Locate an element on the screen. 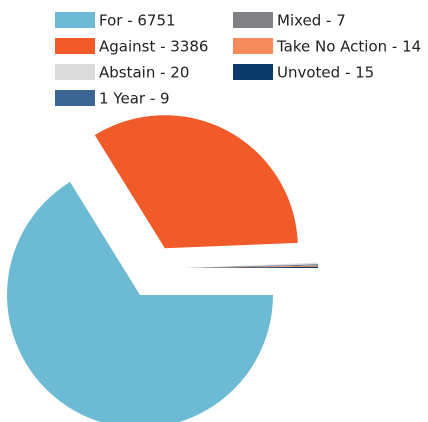  legend-label: For - 6751 is located at coordinates (137, 21).